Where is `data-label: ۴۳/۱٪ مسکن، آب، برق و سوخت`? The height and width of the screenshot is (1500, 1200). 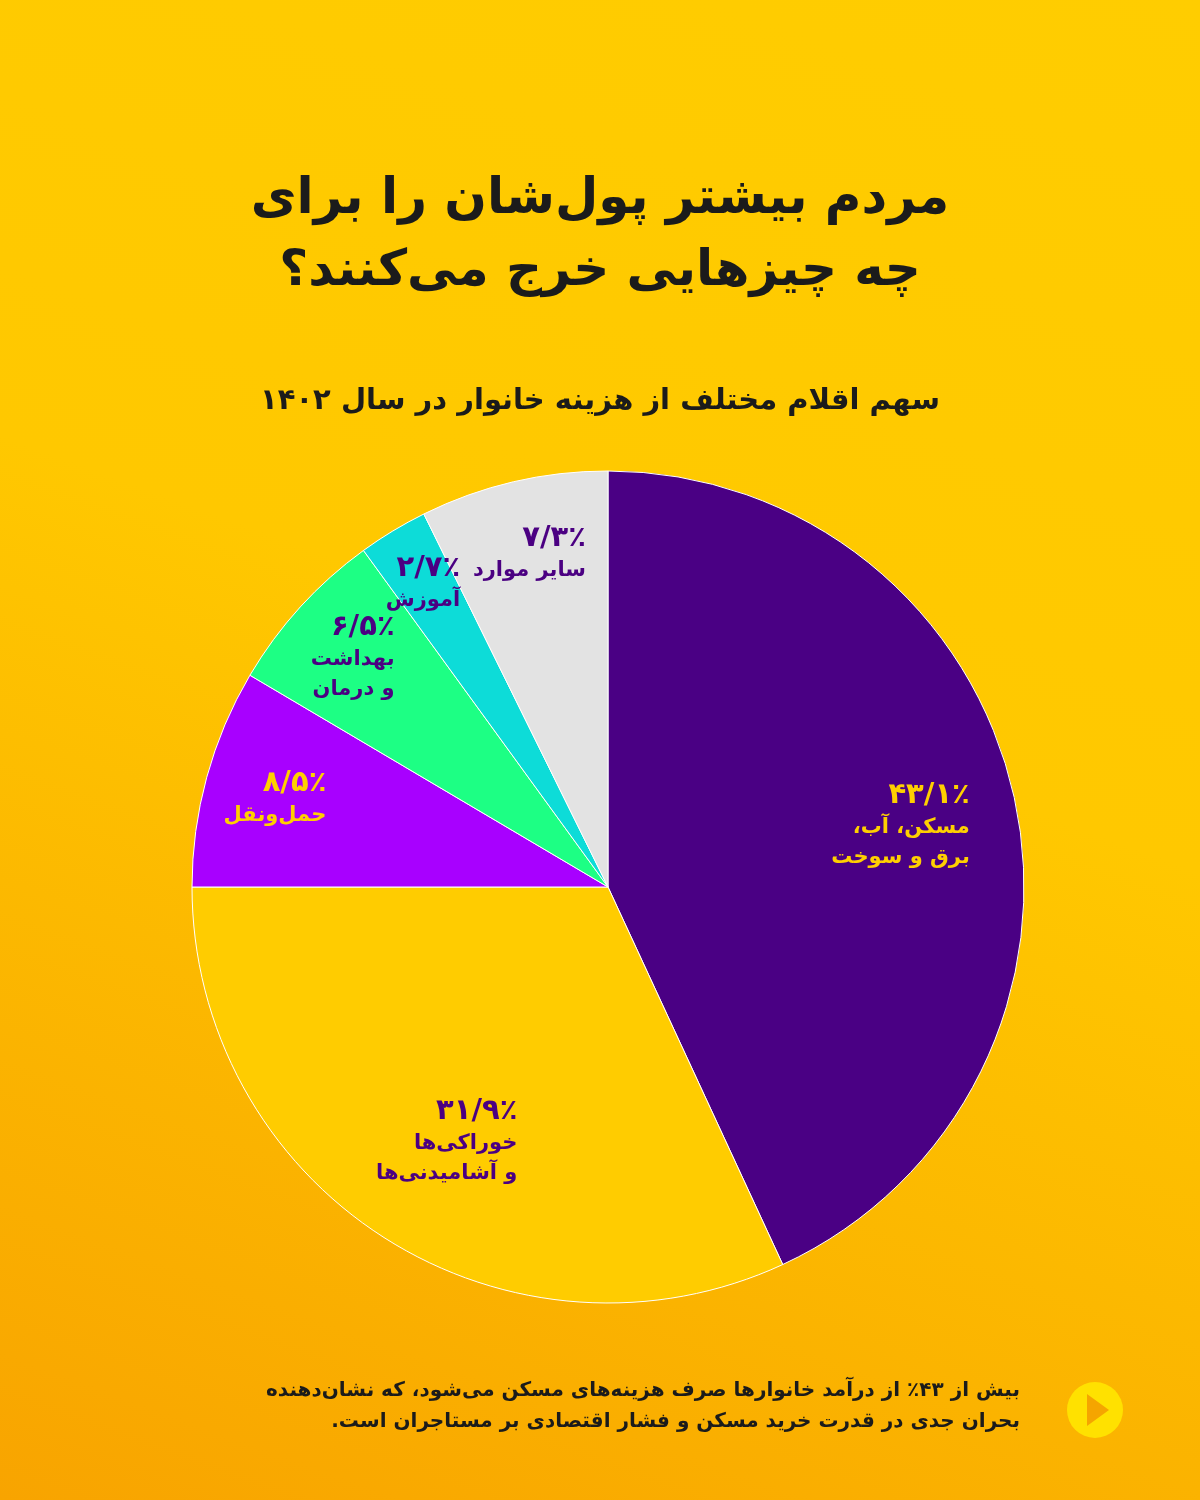 data-label: ۴۳/۱٪ مسکن، آب، برق و سوخت is located at coordinates (900, 822).